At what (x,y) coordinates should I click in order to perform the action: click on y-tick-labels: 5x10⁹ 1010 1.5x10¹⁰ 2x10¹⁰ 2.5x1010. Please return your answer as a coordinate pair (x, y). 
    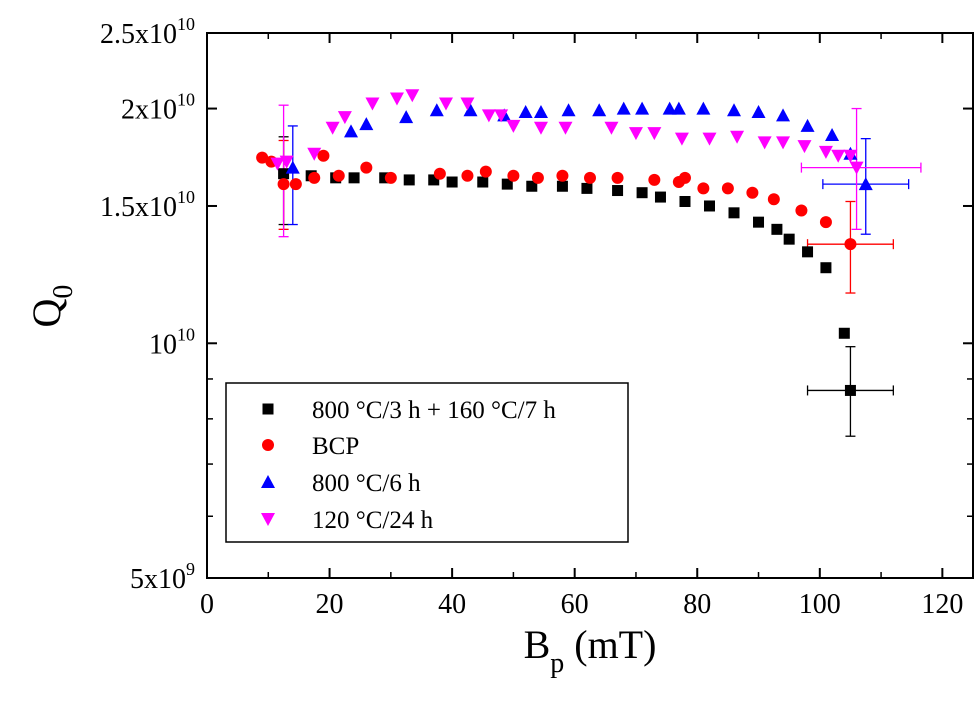
    Looking at the image, I should click on (147, 304).